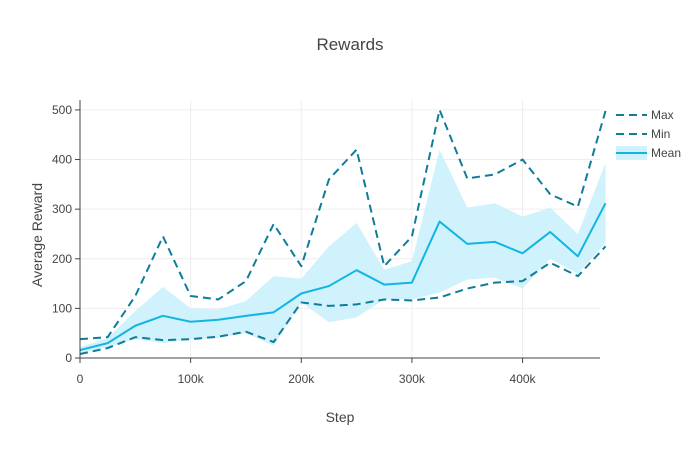 The image size is (700, 450). I want to click on y-tick-label: 300, so click(62, 209).